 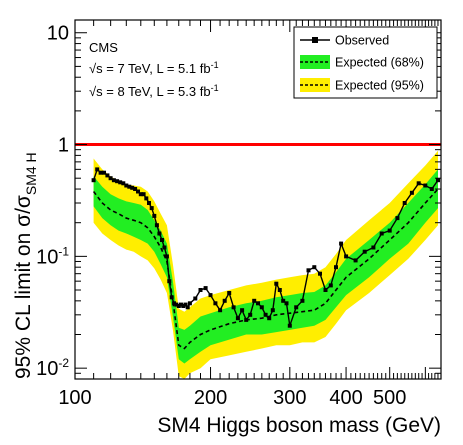 I want to click on annotation-line-2-text: √s = 8 TeV, L = 5.3 fb, so click(x=150, y=91).